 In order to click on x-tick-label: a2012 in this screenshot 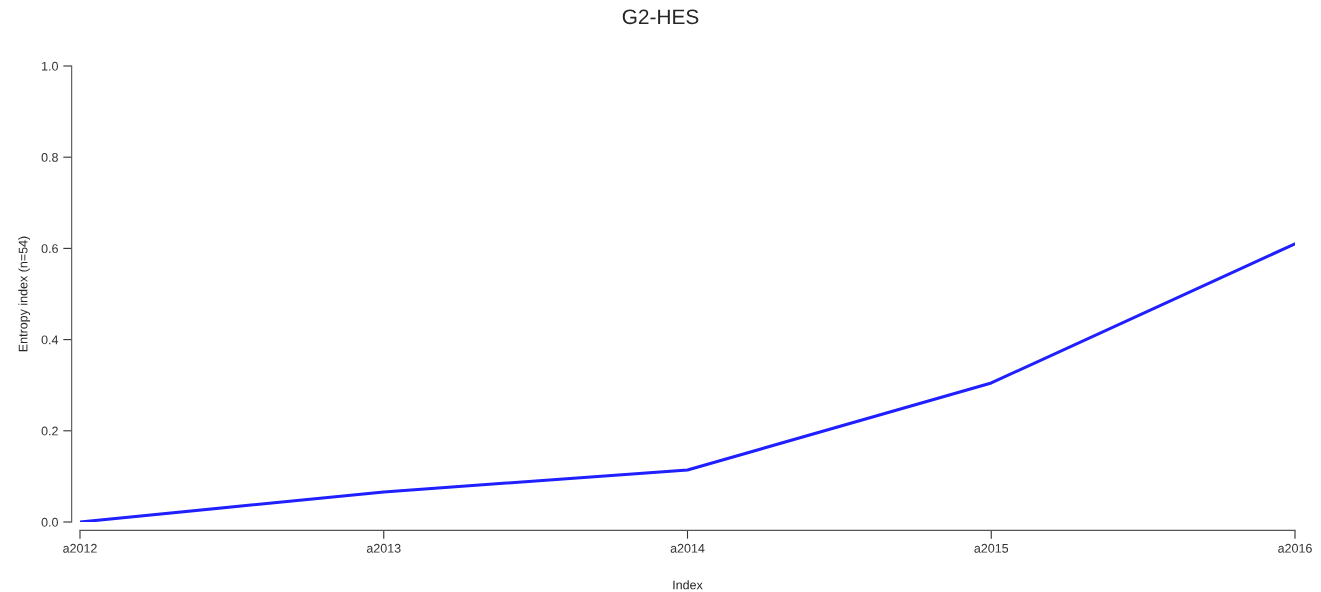, I will do `click(80, 548)`.